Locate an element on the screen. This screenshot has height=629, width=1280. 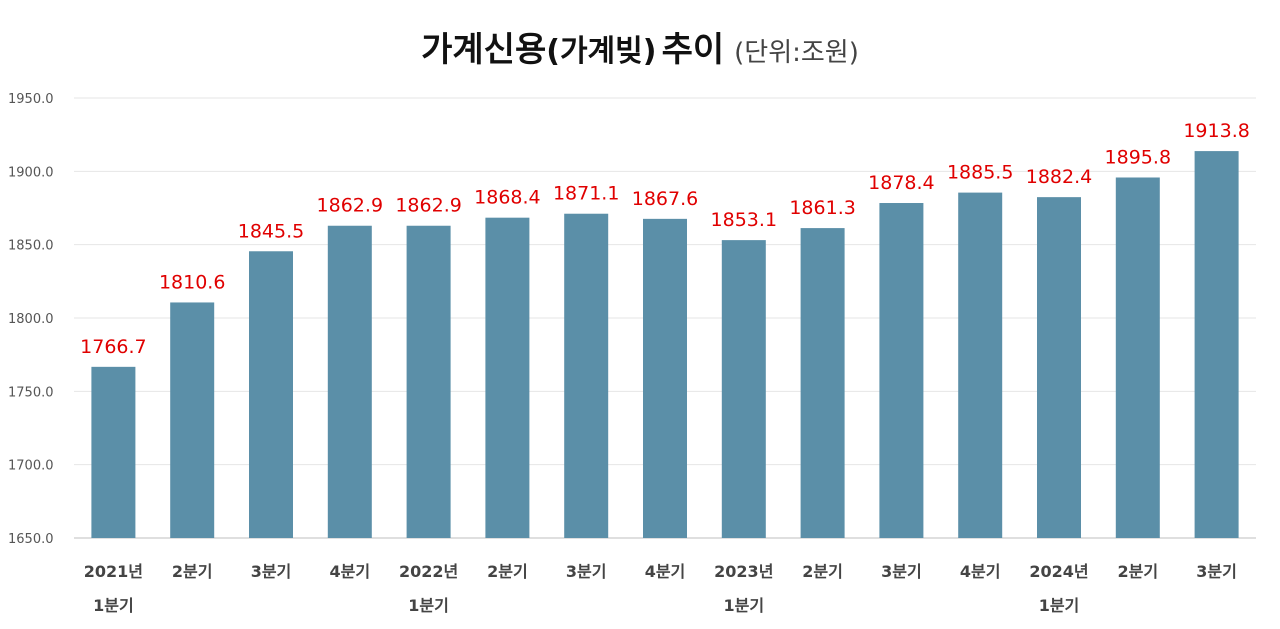
y-tick-label: 1650.0 is located at coordinates (31, 539).